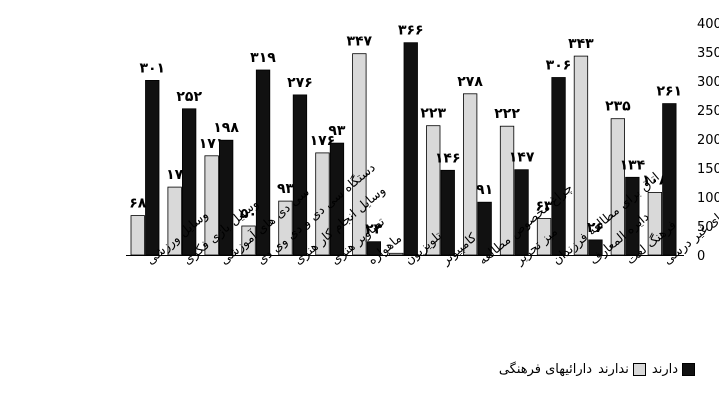  Describe the element at coordinates (633, 165) in the screenshot. I see `data-label-have: ۱۳۴` at that location.